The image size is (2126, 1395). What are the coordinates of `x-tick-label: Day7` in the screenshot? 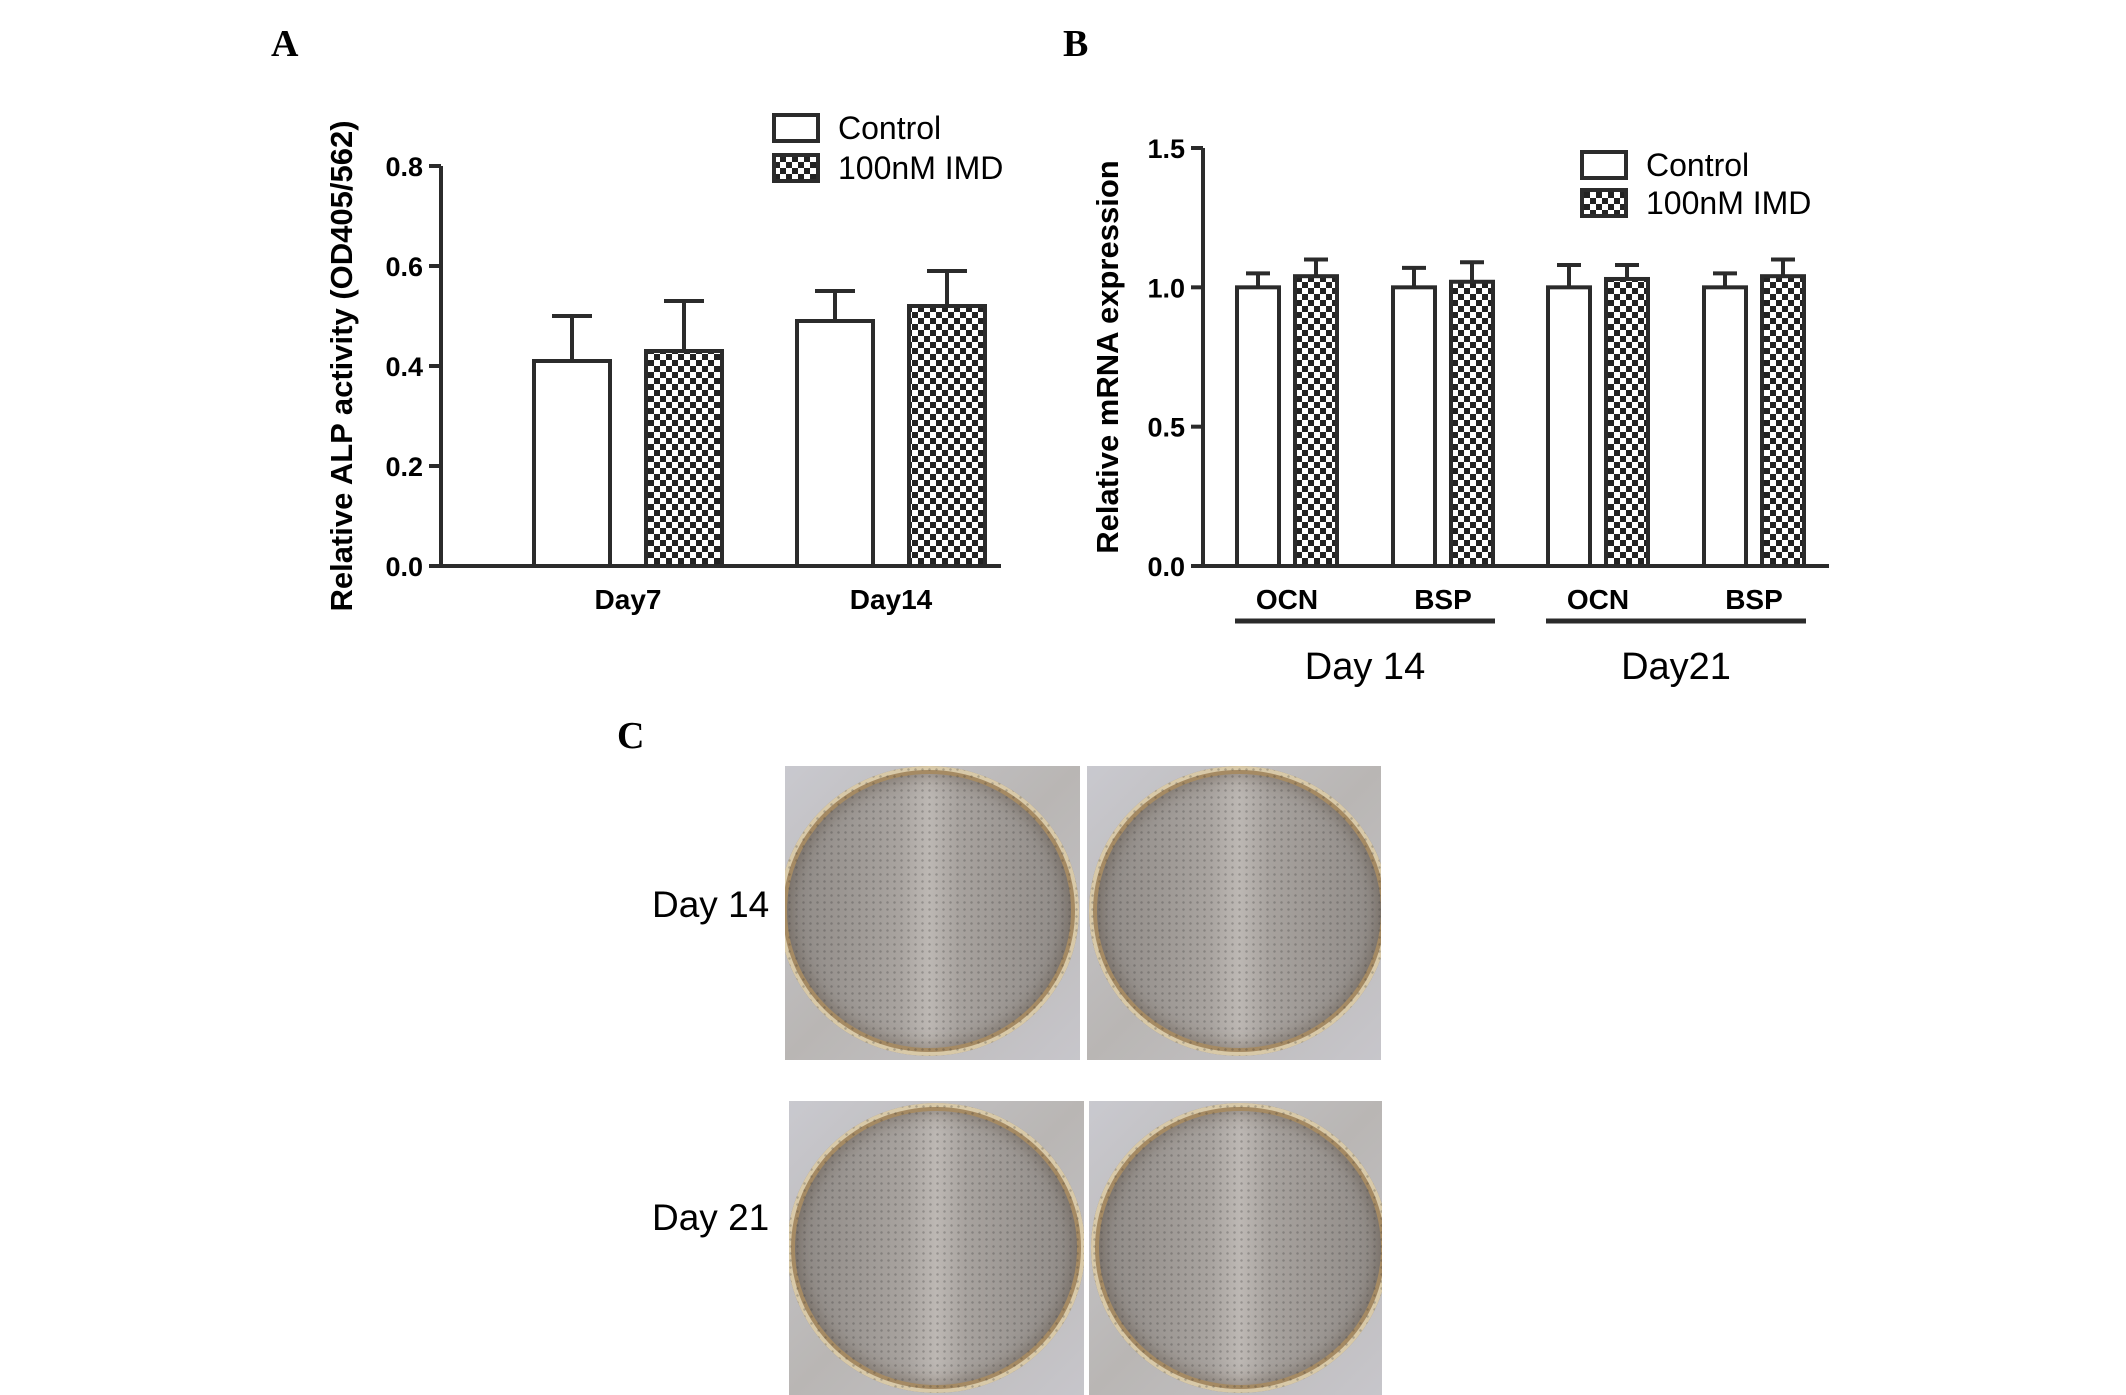 It's located at (628, 599).